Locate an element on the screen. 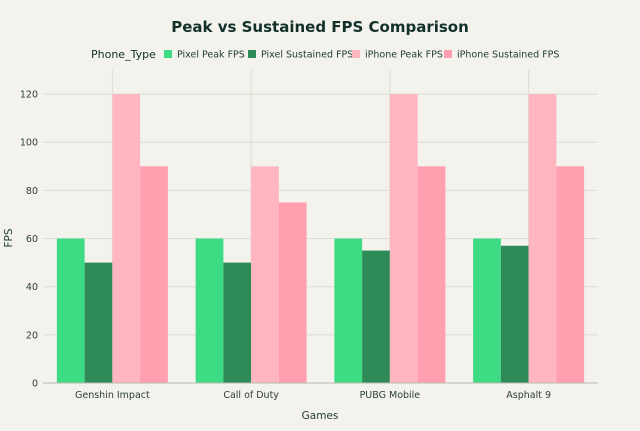 Image resolution: width=640 pixels, height=431 pixels. y-tick-label: 120 is located at coordinates (29, 95).